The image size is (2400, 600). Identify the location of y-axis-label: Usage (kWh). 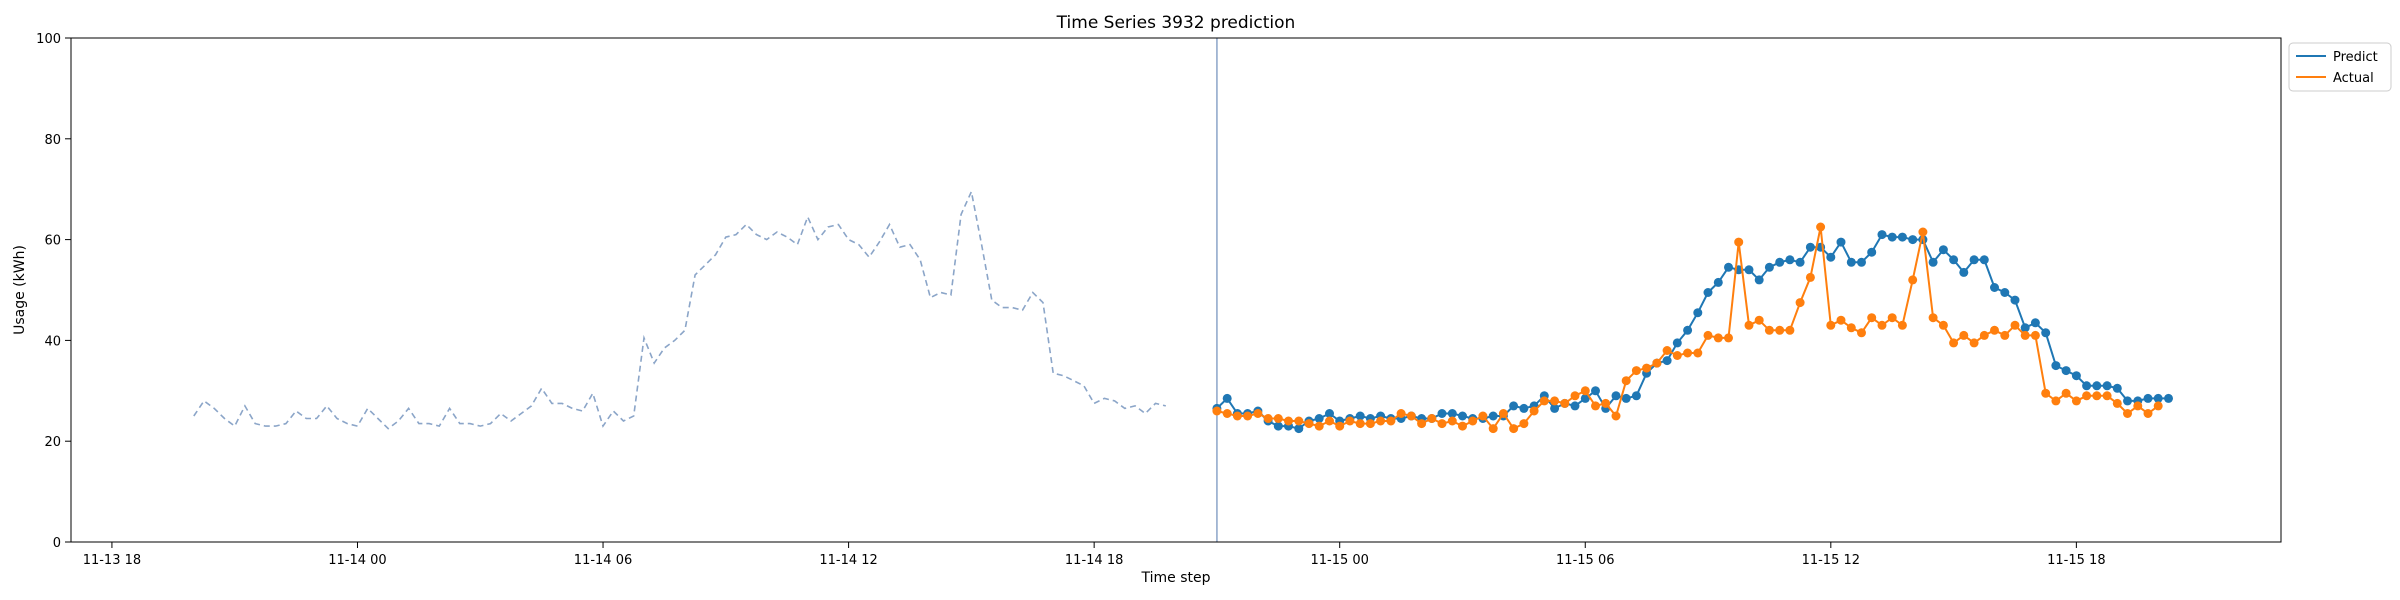
(20, 290).